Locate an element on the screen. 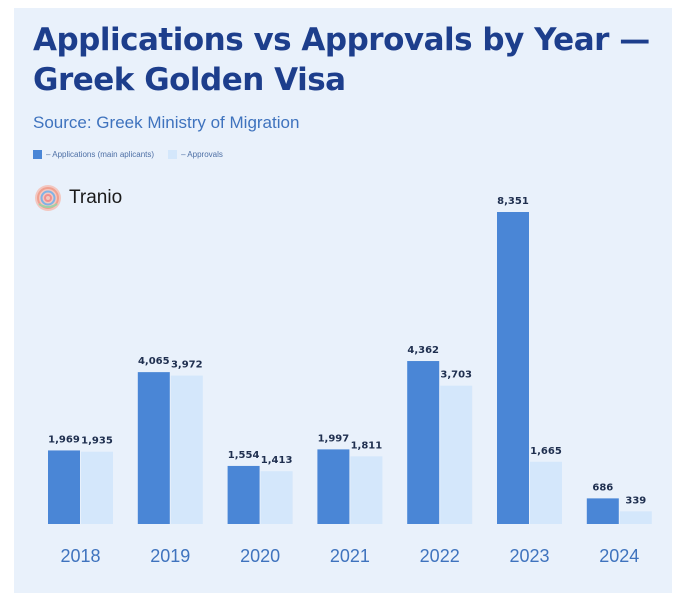 The height and width of the screenshot is (601, 686). brand-logo: Tranio is located at coordinates (77, 198).